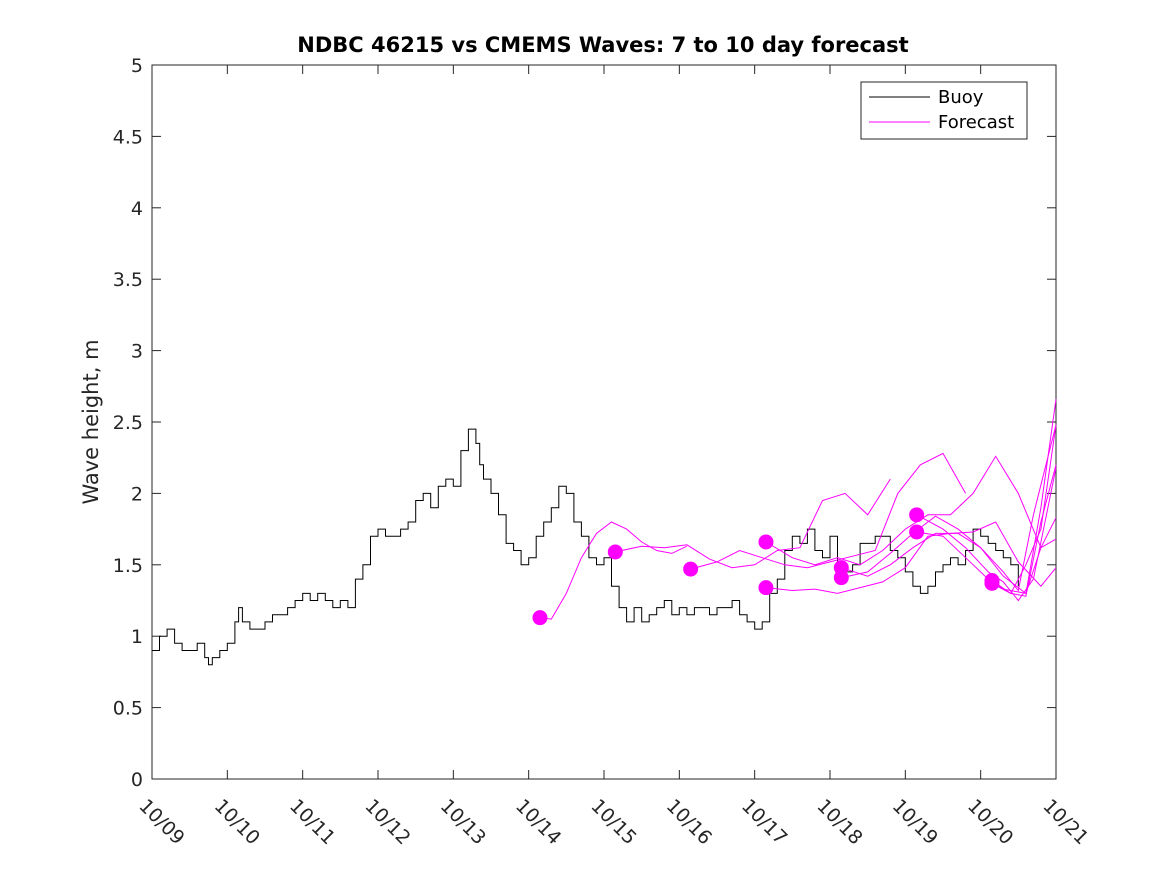 This screenshot has height=875, width=1167. I want to click on x-tick-label: 10/17, so click(764, 822).